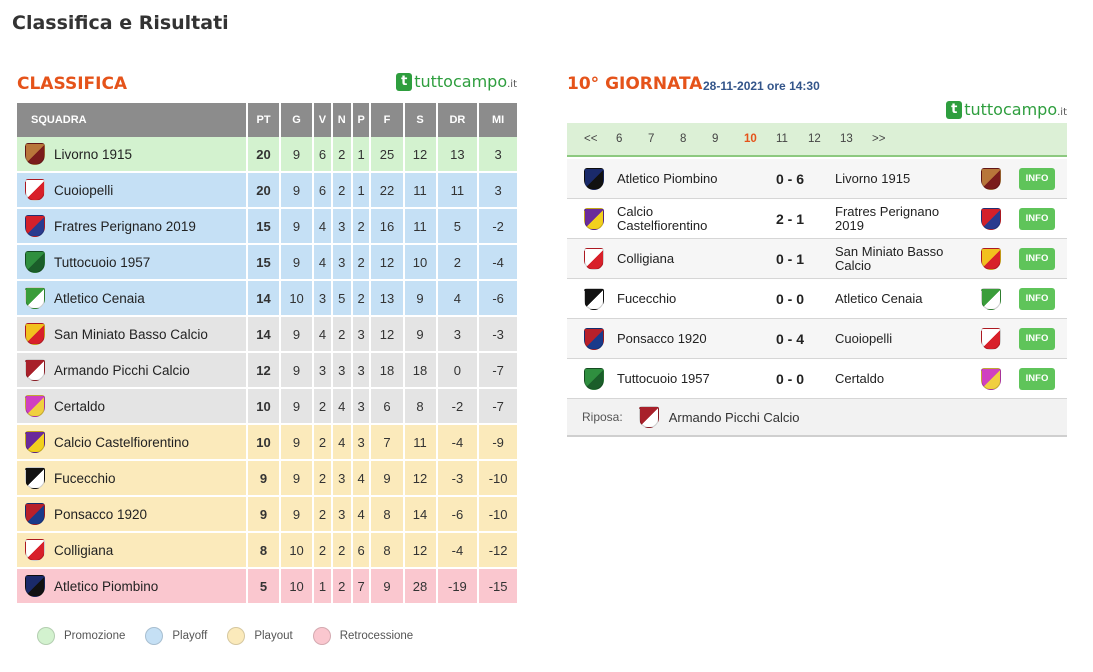  What do you see at coordinates (879, 298) in the screenshot?
I see `away-team: Atletico Cenaia` at bounding box center [879, 298].